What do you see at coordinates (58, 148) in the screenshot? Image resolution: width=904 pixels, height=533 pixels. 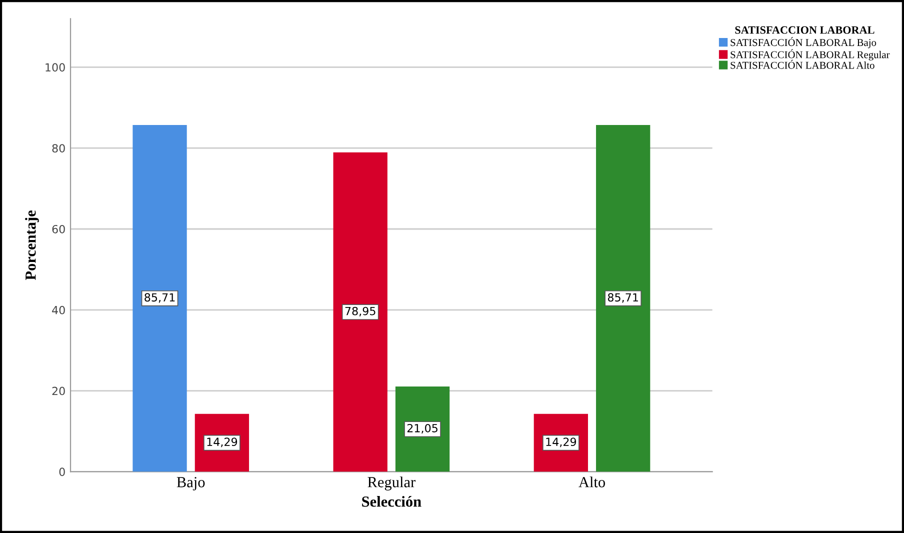 I see `y-tick-label: 80` at bounding box center [58, 148].